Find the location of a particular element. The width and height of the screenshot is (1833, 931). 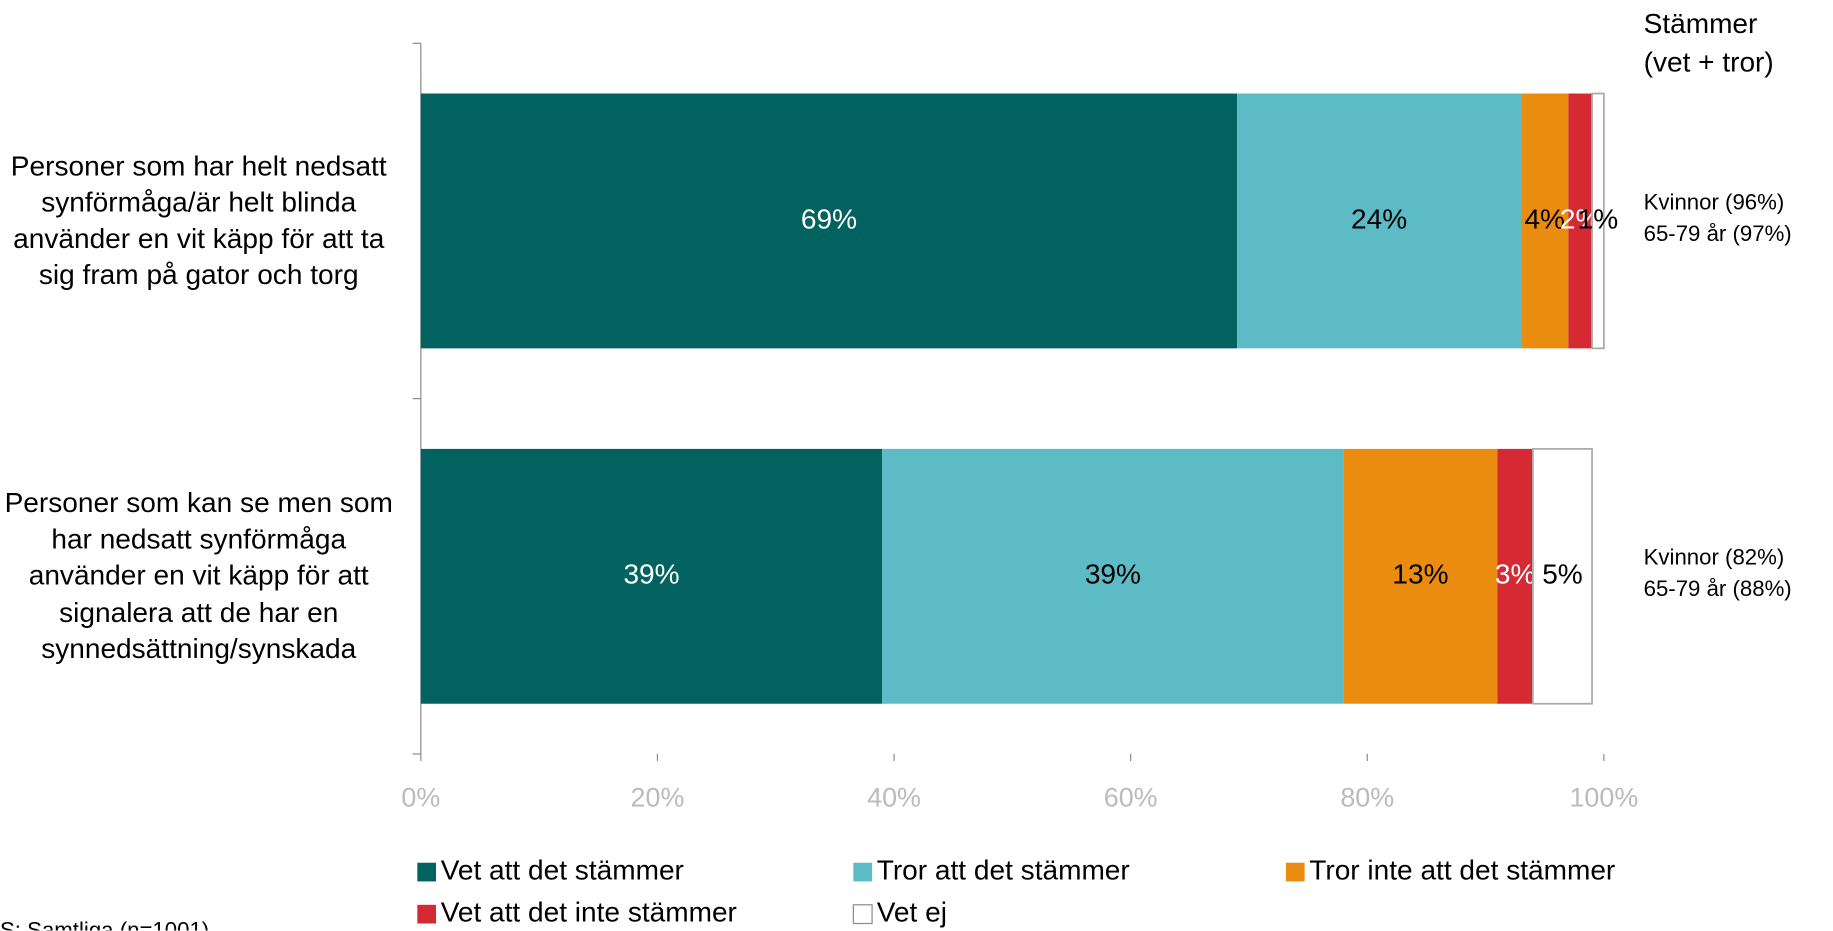

footnote: S: Samtliga (n=1001) is located at coordinates (104, 924).